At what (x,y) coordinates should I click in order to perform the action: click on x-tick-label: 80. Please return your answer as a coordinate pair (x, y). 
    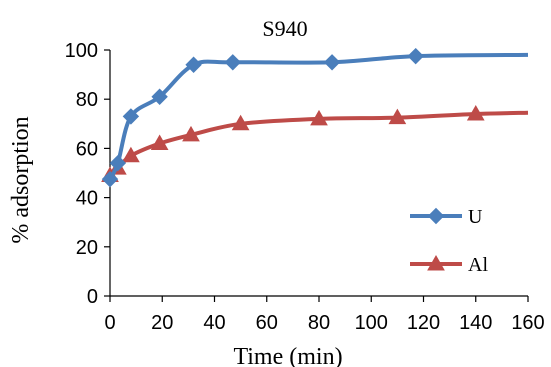
    Looking at the image, I should click on (319, 323).